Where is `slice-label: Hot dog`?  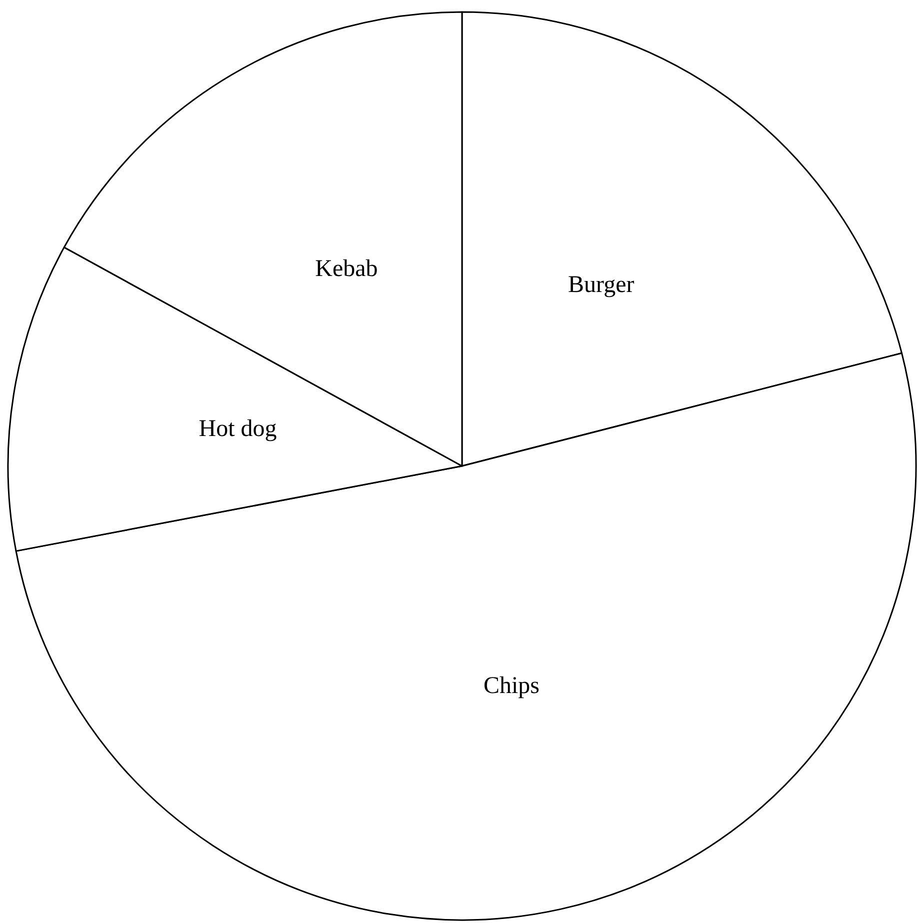 slice-label: Hot dog is located at coordinates (237, 429).